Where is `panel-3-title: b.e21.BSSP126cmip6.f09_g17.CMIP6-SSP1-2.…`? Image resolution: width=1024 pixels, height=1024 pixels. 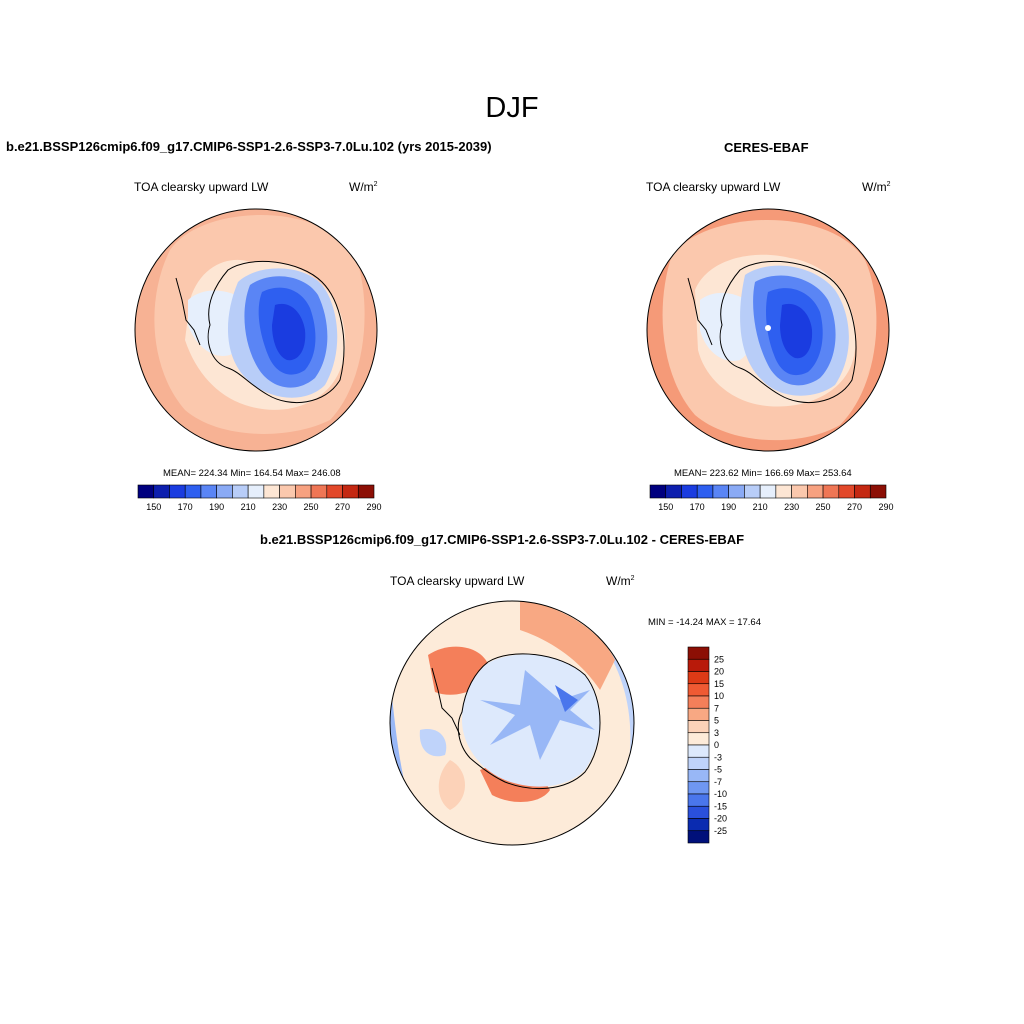
panel-3-title: b.e21.BSSP126cmip6.f09_g17.CMIP6-SSP1-2.… is located at coordinates (502, 539).